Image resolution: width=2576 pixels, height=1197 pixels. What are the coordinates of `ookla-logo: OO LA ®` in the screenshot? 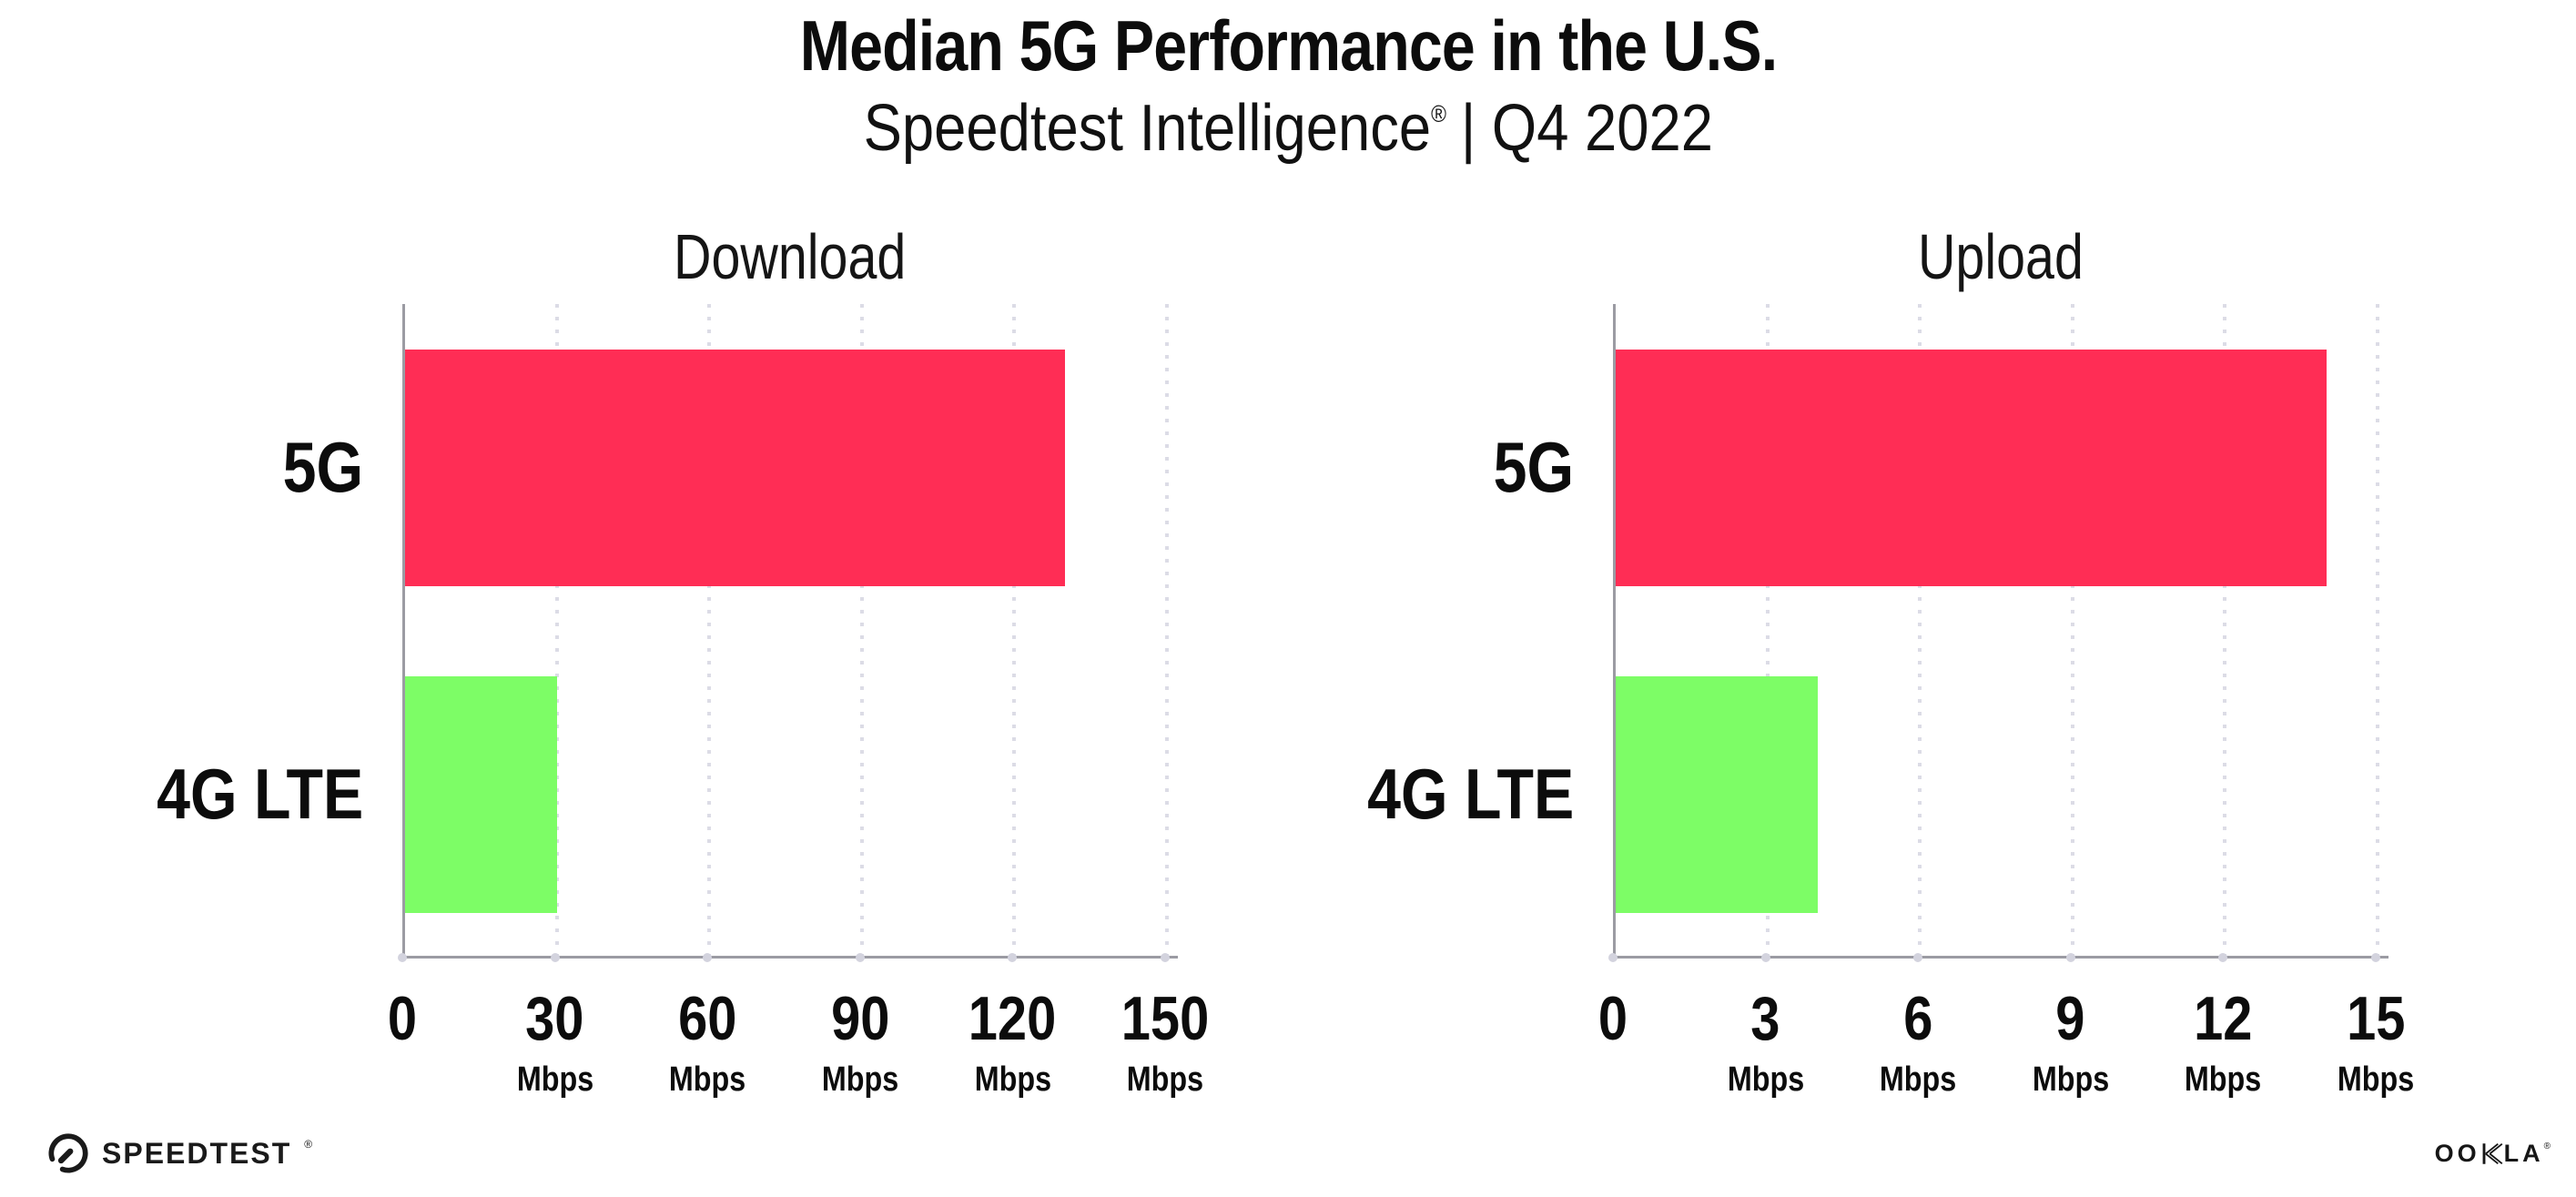 It's located at (2493, 1153).